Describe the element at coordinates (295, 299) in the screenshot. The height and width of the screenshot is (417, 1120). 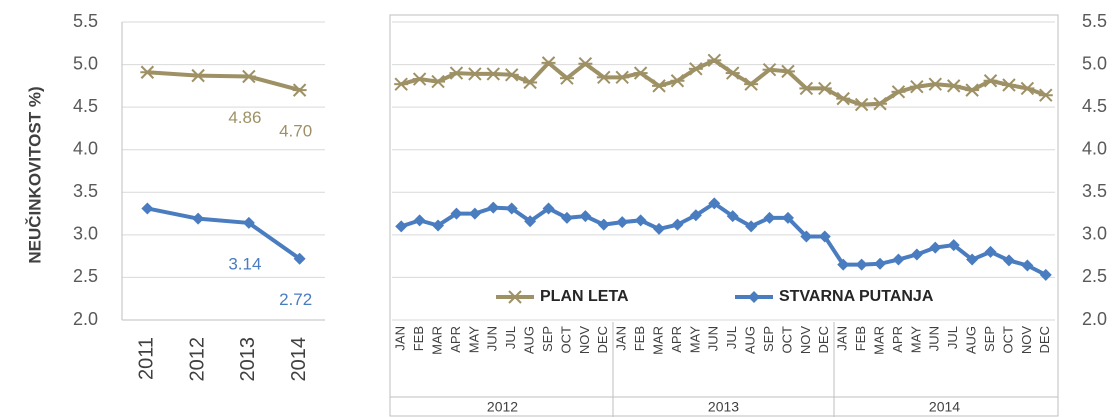
I see `value-label: 2.72` at that location.